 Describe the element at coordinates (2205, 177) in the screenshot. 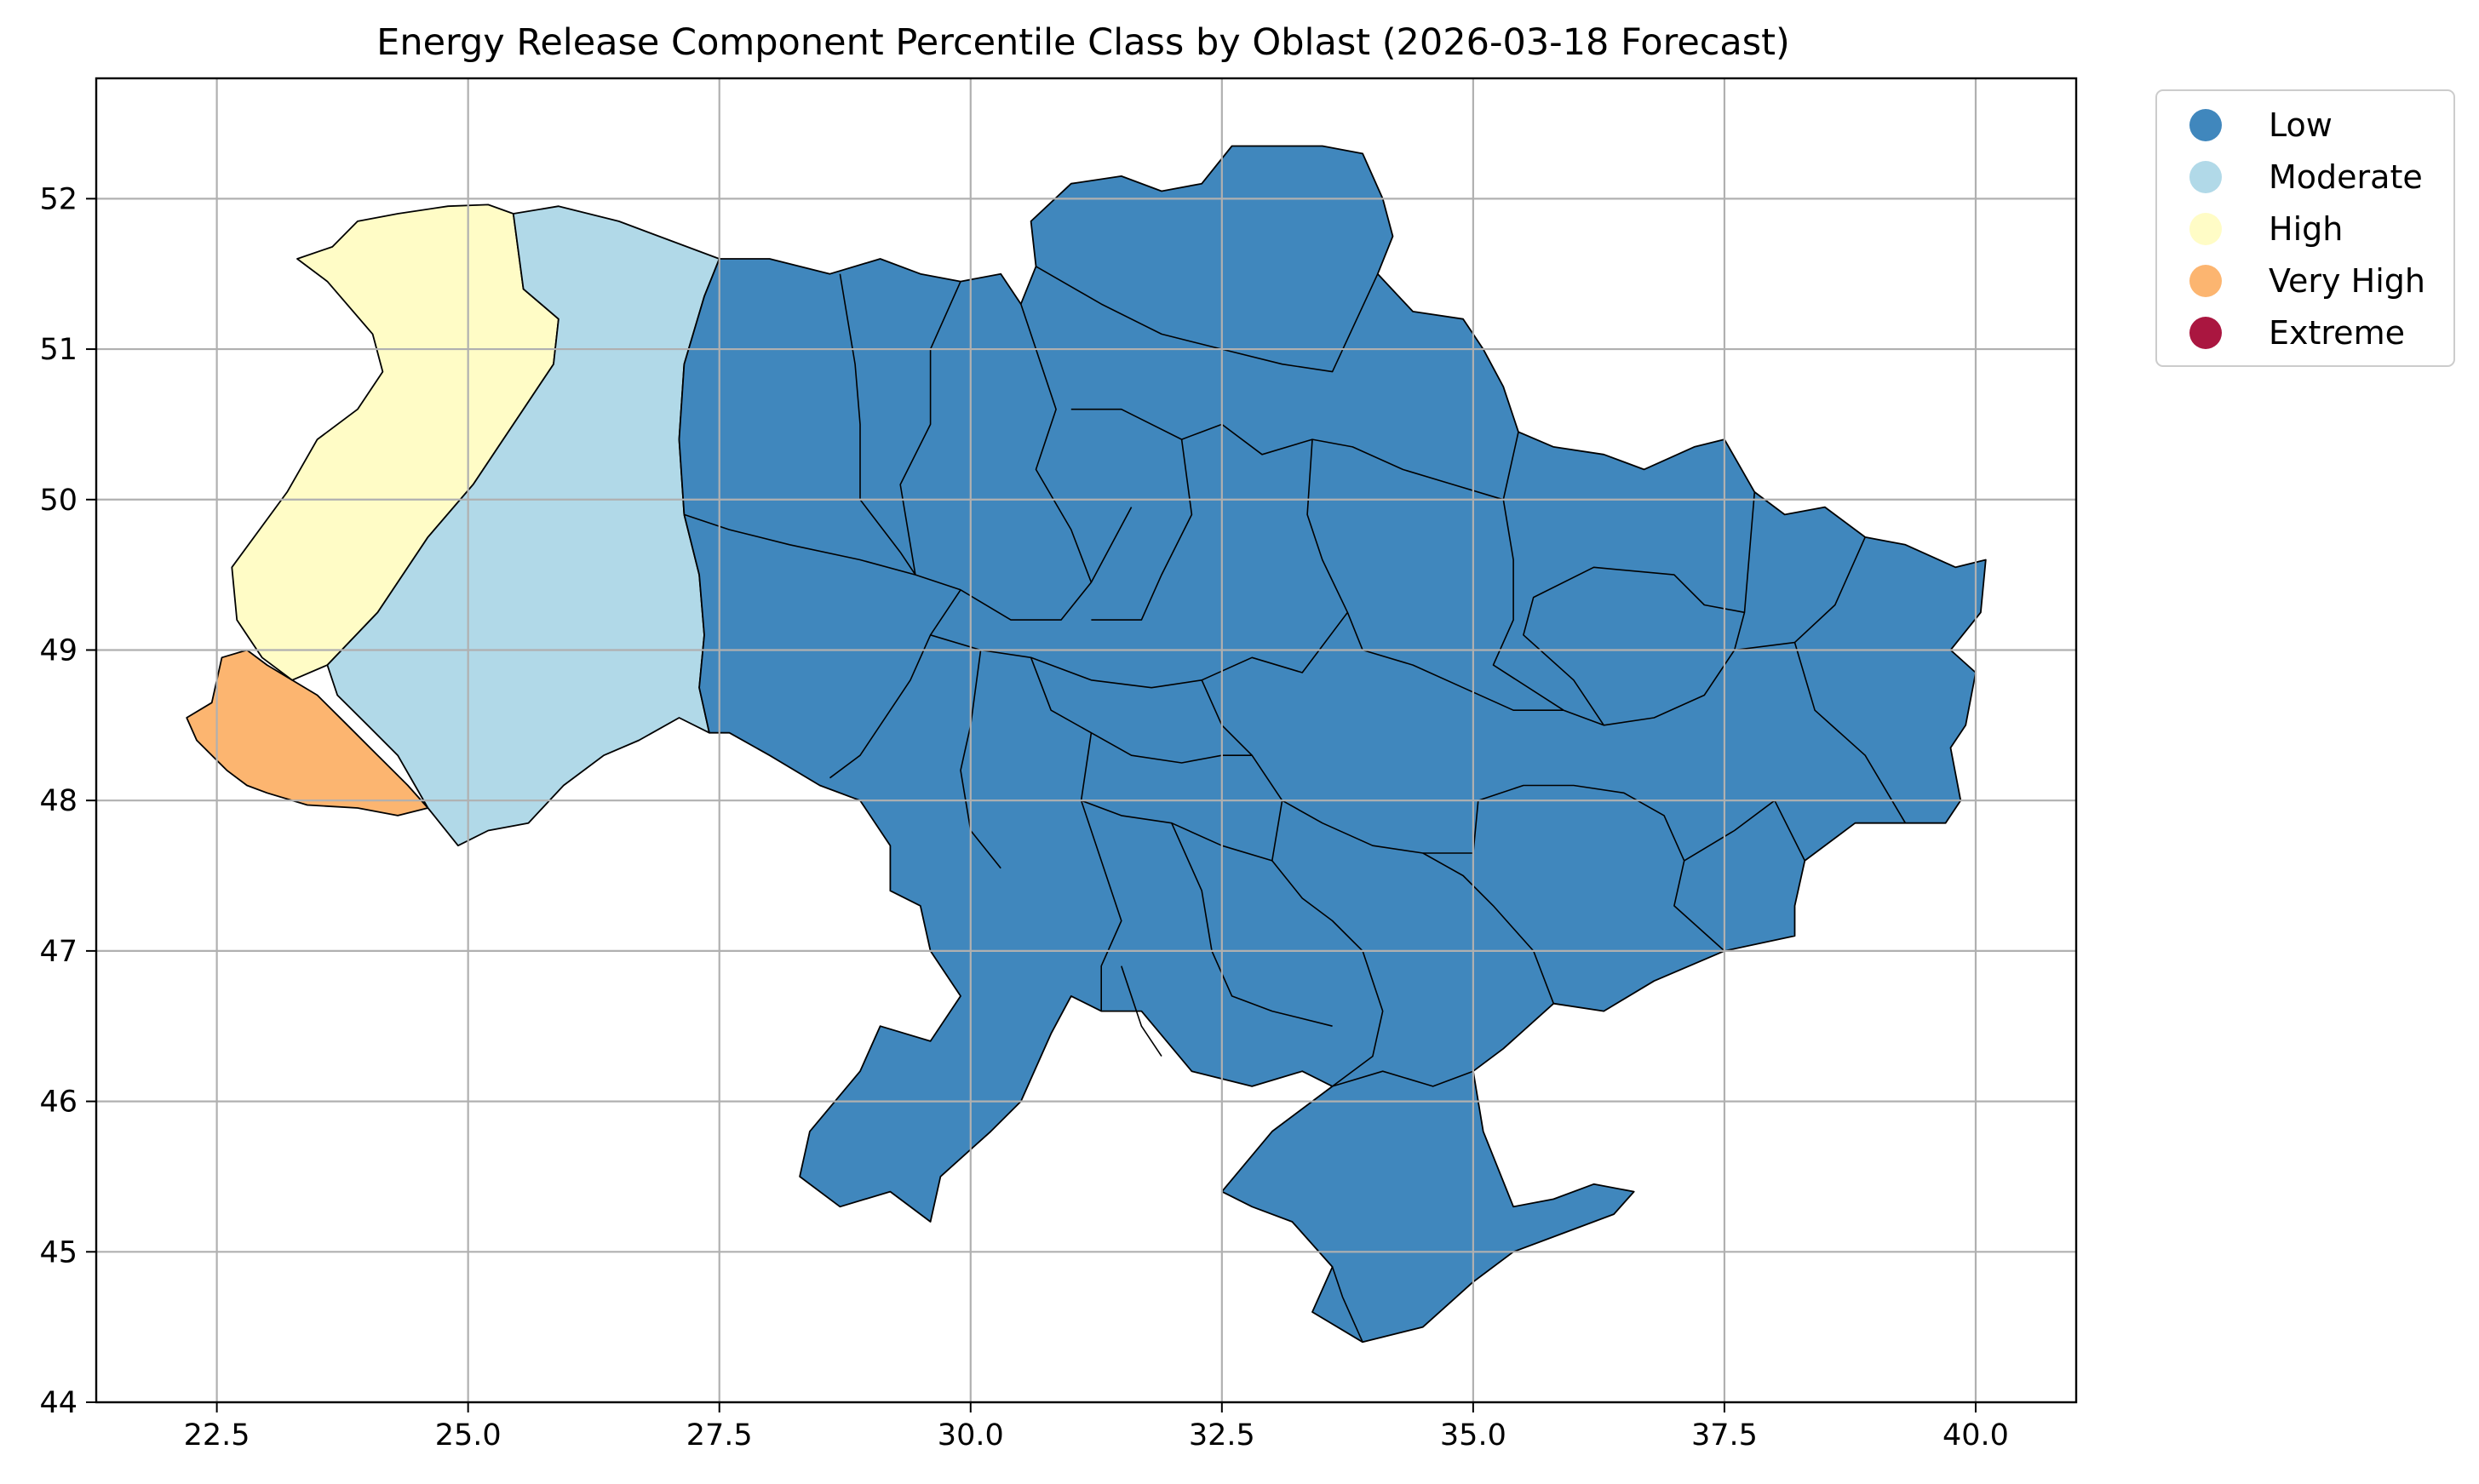

I see `legend-marker-moderate` at that location.